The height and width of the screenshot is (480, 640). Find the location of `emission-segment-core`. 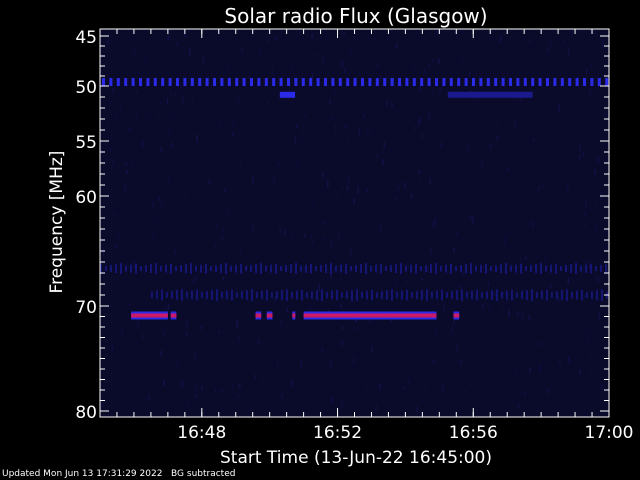

emission-segment-core is located at coordinates (456, 315).